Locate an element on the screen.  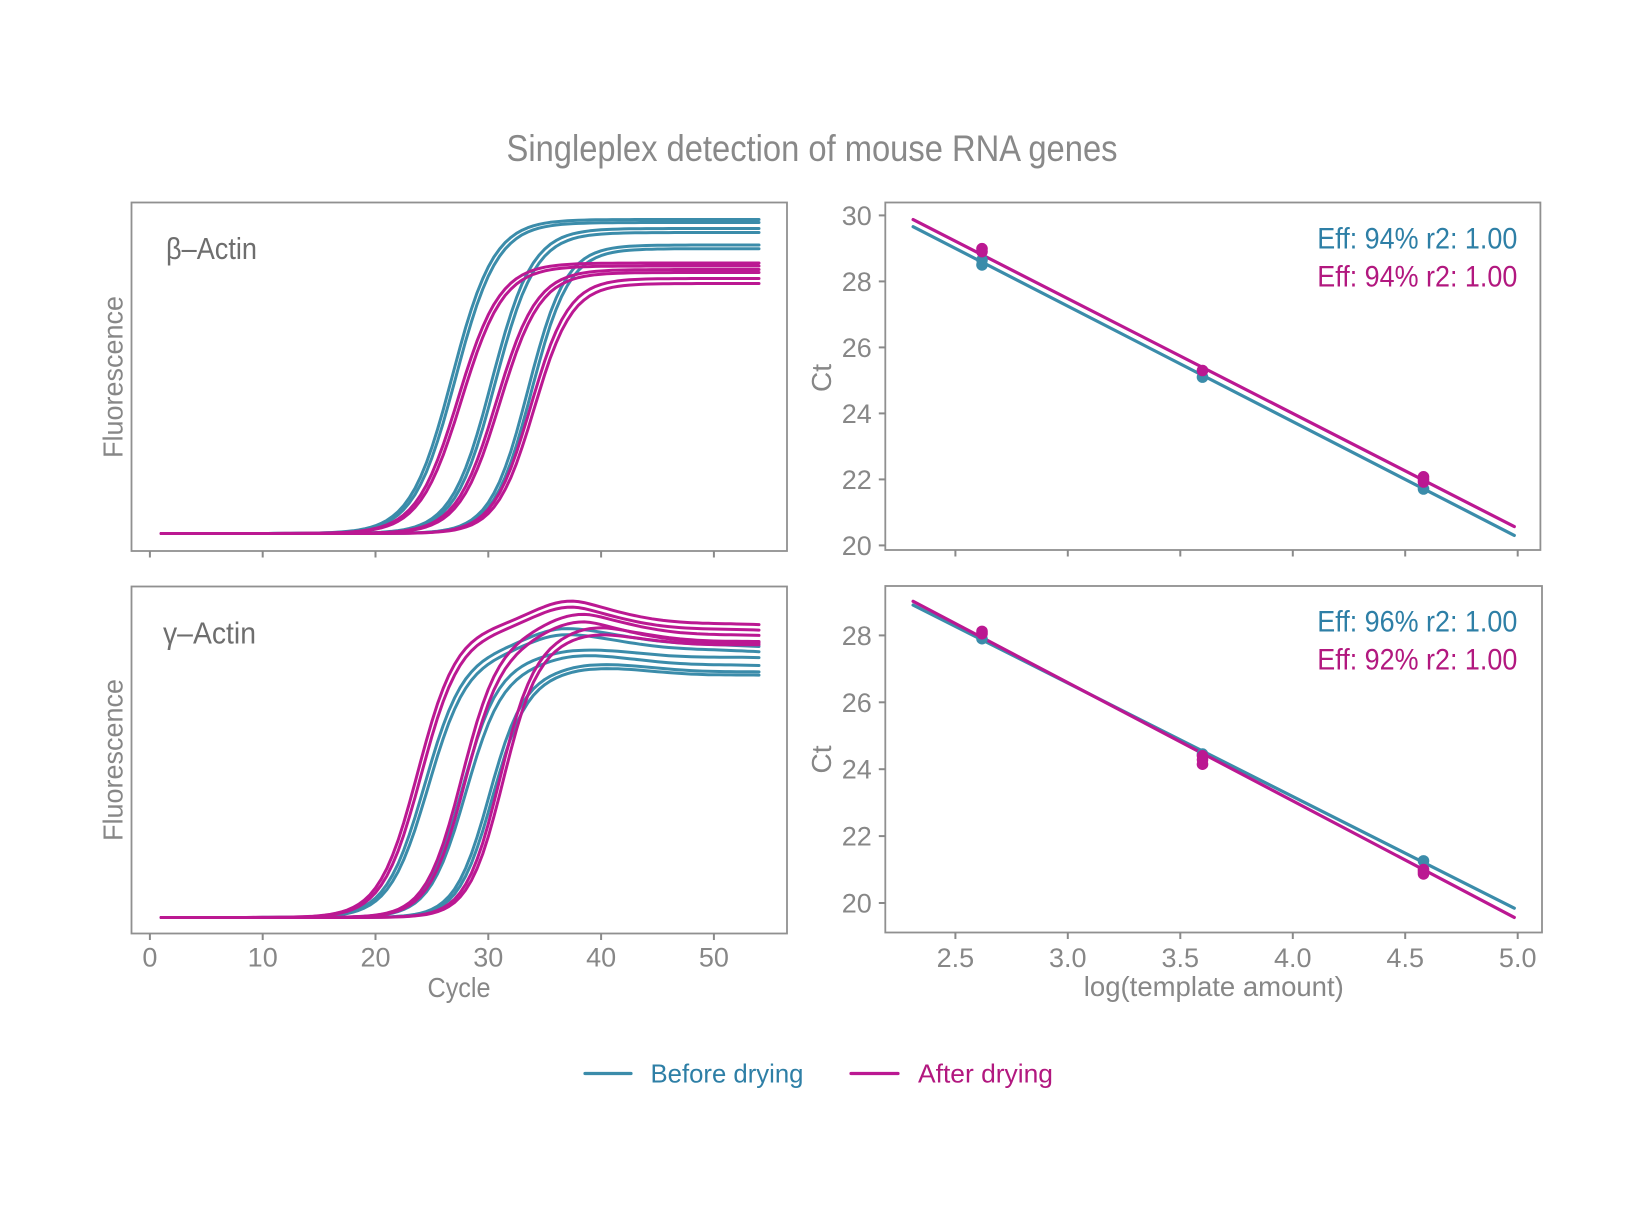
svg-text: 0 is located at coordinates (149, 958).